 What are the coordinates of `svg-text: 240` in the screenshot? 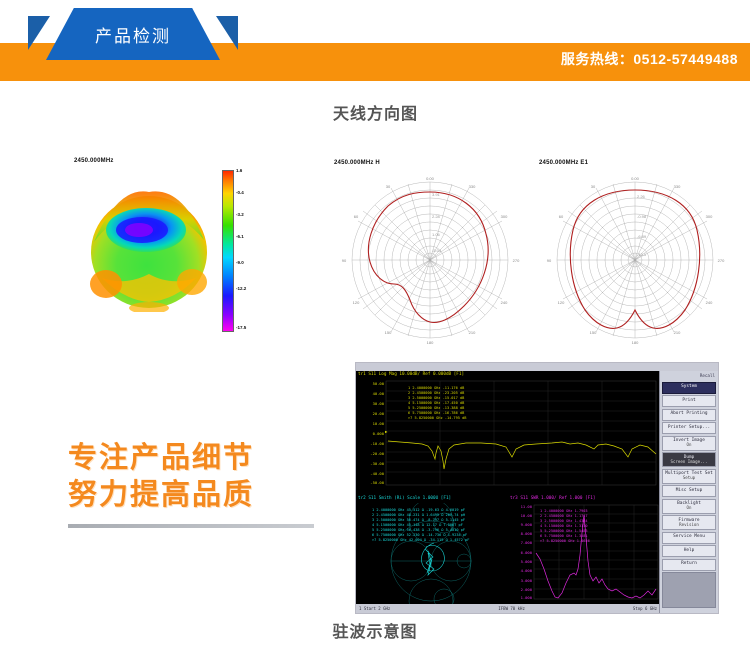 It's located at (504, 302).